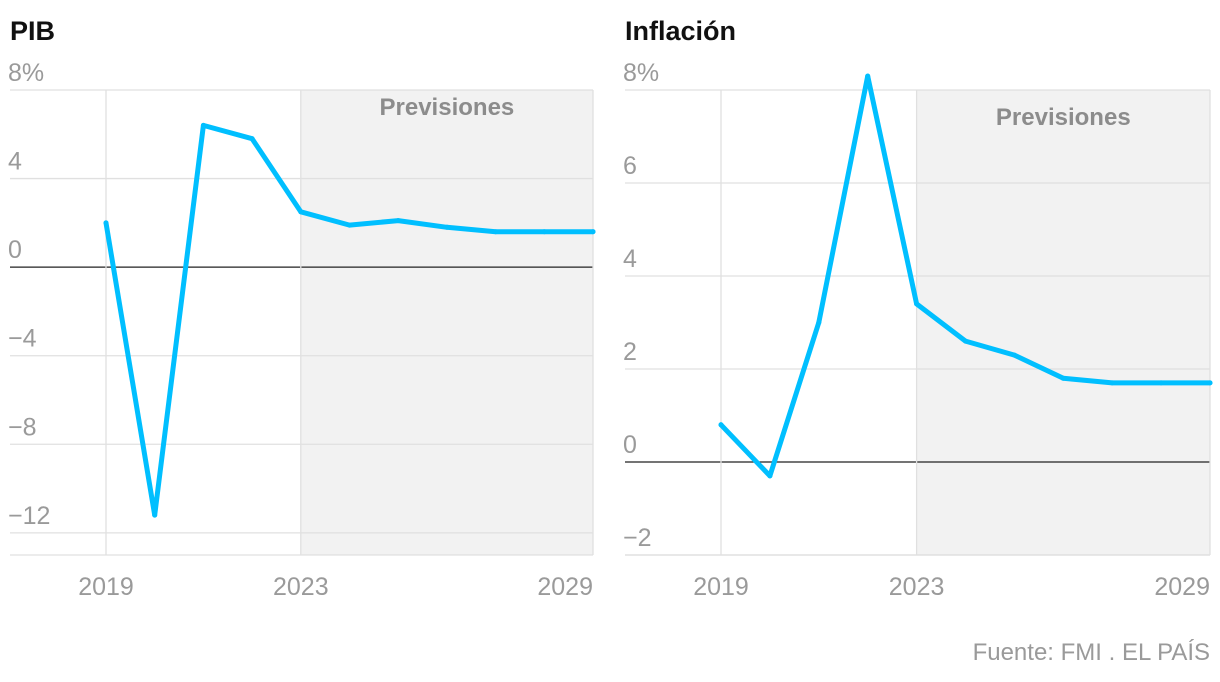  What do you see at coordinates (637, 538) in the screenshot?
I see `y-tick-label: −2` at bounding box center [637, 538].